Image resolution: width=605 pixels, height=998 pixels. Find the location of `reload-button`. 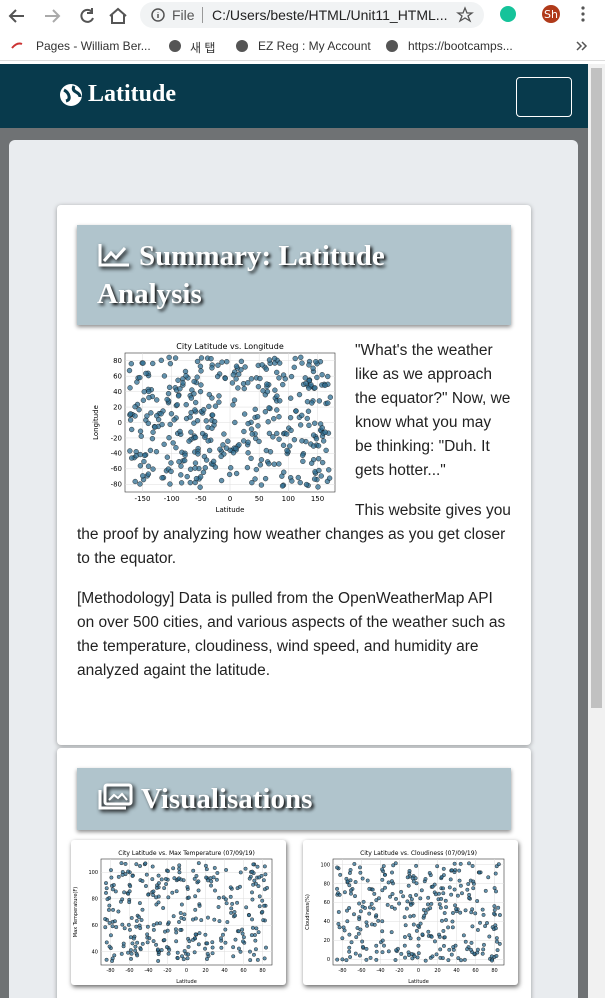

reload-button is located at coordinates (87, 15).